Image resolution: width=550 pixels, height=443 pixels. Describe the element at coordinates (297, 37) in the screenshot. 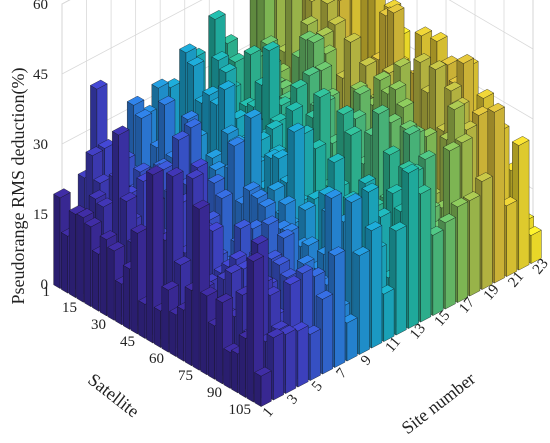

I see `z-gridline` at that location.